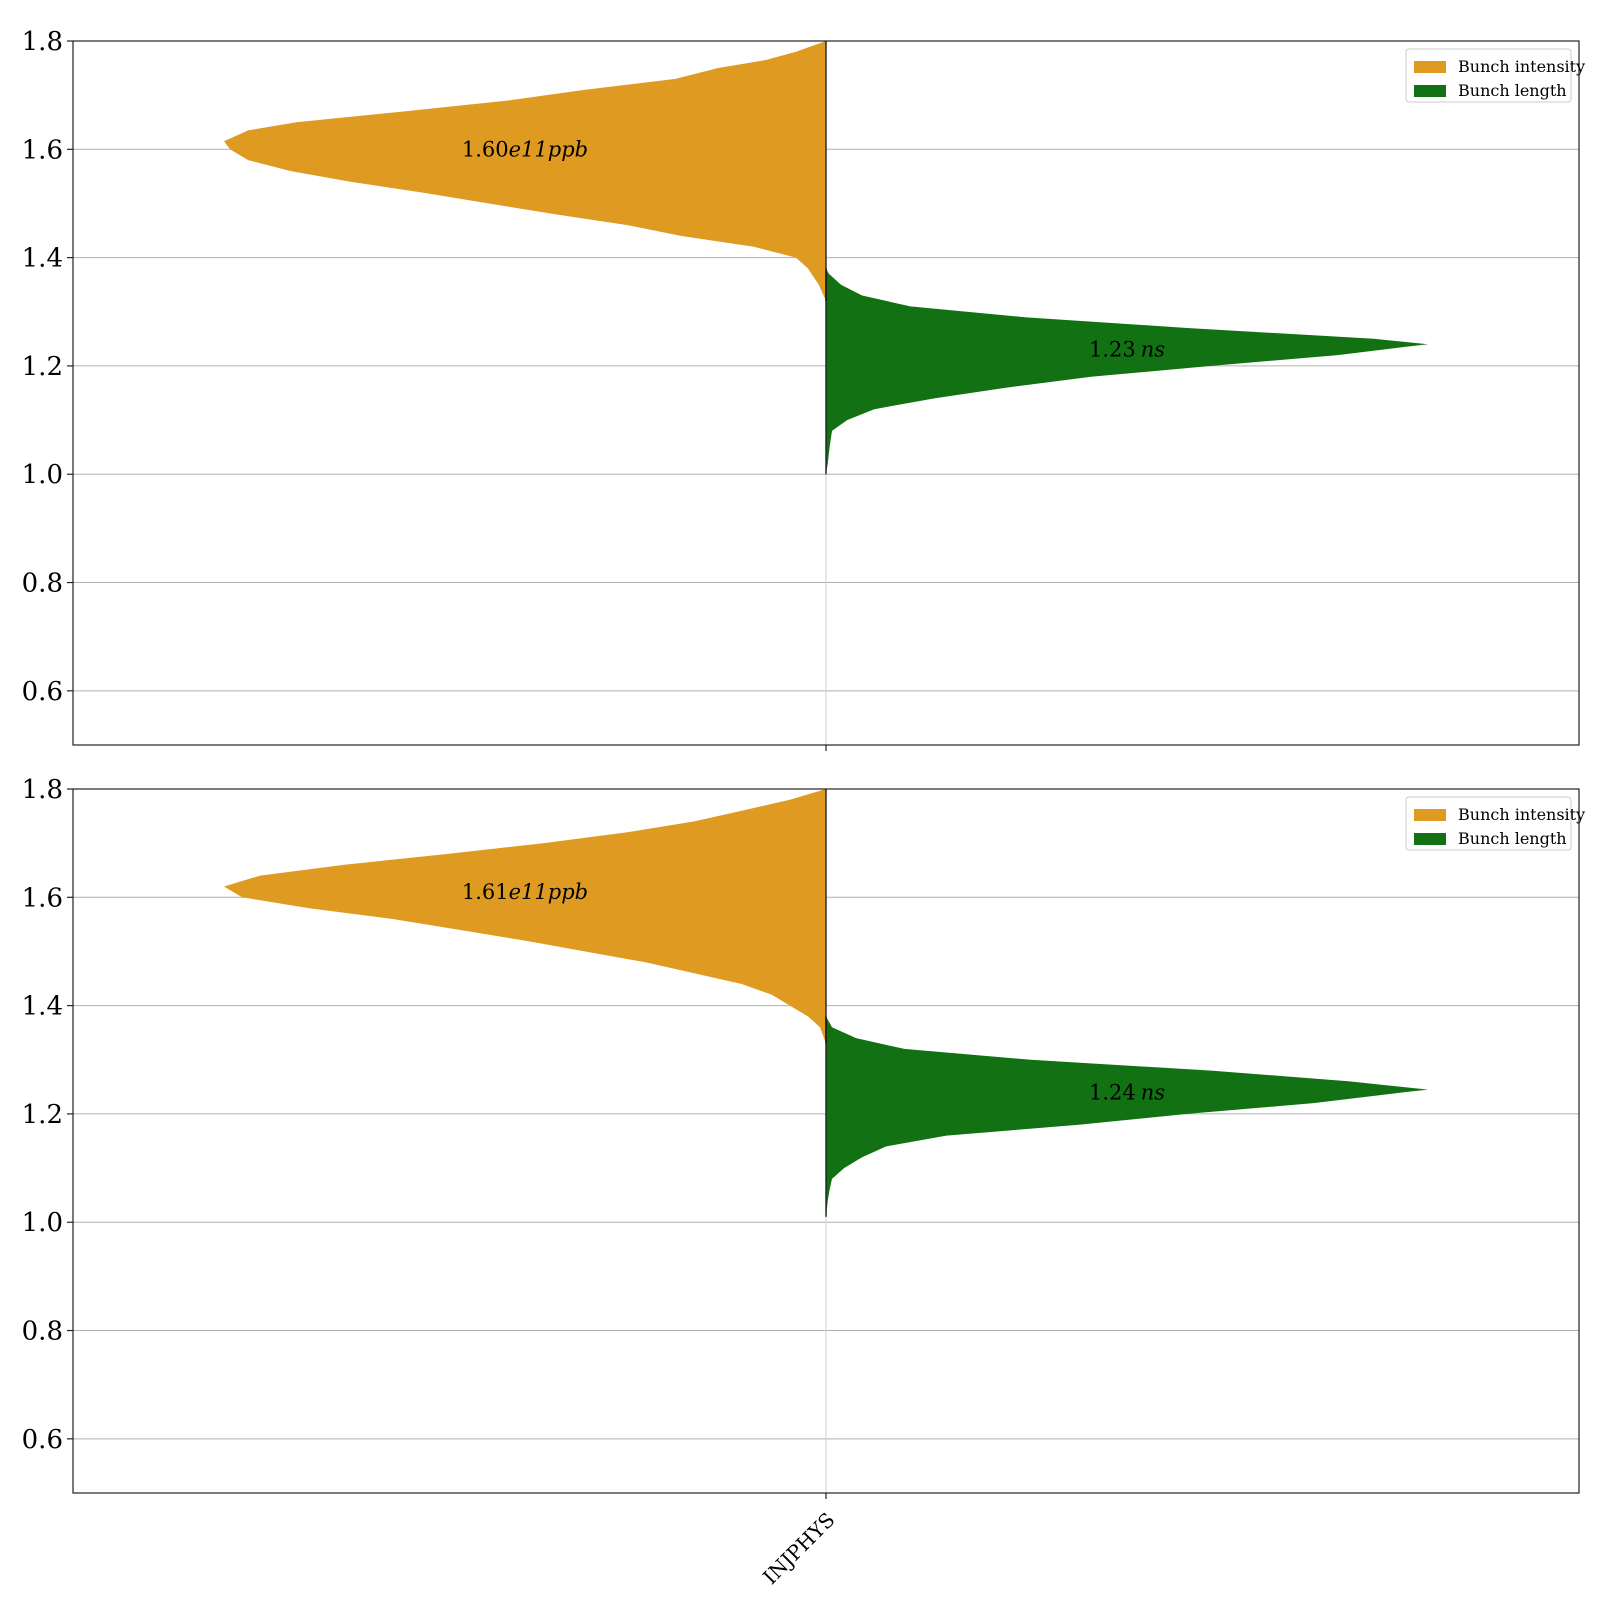 The height and width of the screenshot is (1600, 1600). I want to click on x-tick-label: INJPHYS, so click(798, 1548).